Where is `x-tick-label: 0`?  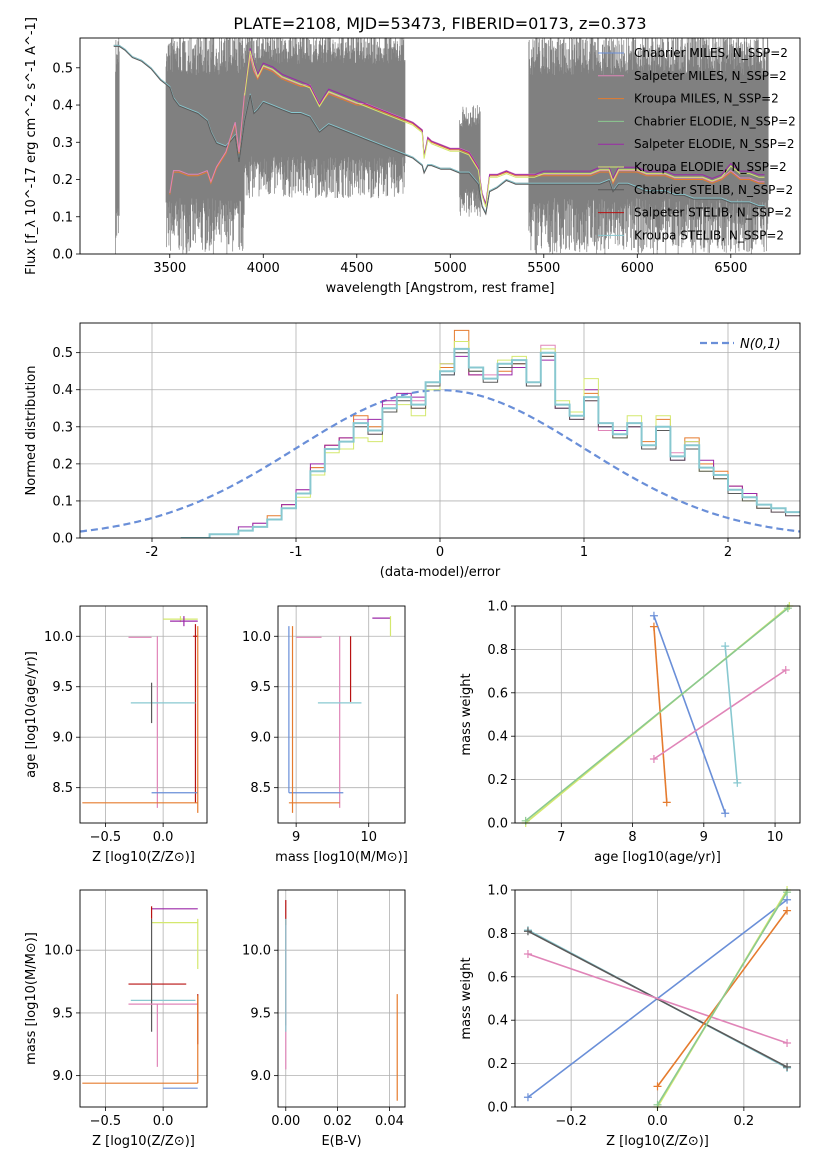 x-tick-label: 0 is located at coordinates (440, 552).